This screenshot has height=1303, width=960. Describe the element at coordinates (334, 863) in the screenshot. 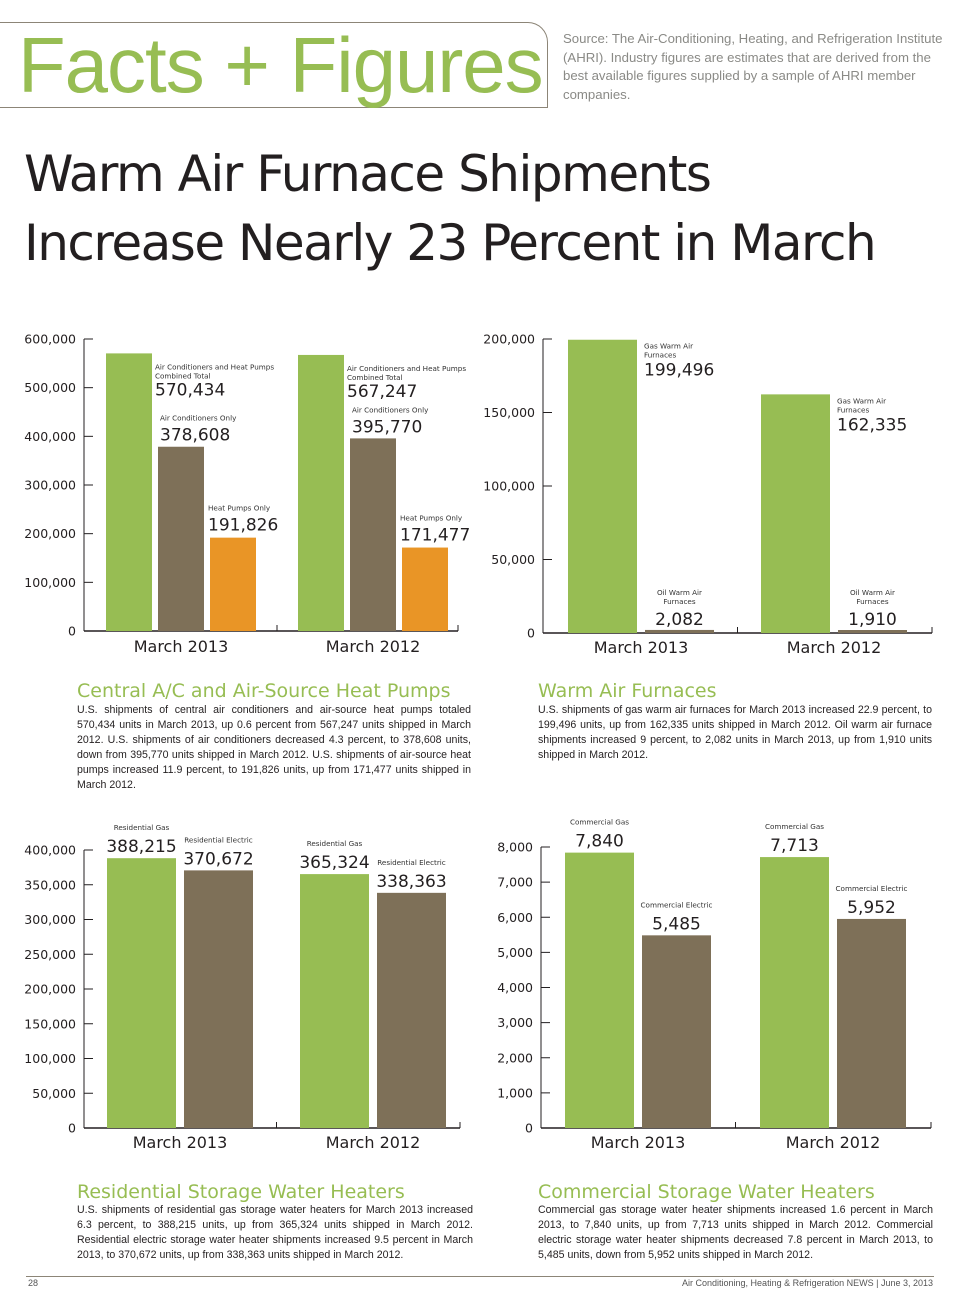

I see `bar-value-label: 365,324` at that location.